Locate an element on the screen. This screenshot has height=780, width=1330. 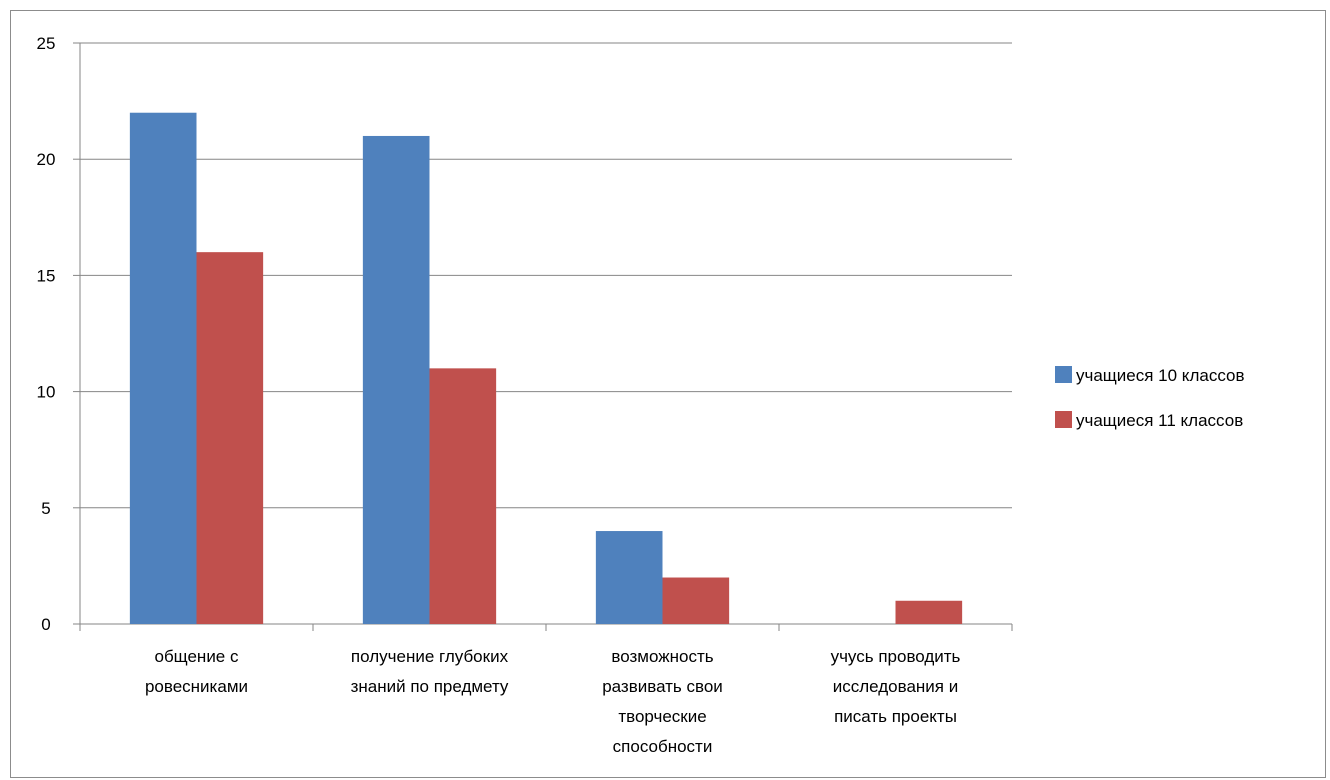
y-tick-label: 15 is located at coordinates (46, 275).